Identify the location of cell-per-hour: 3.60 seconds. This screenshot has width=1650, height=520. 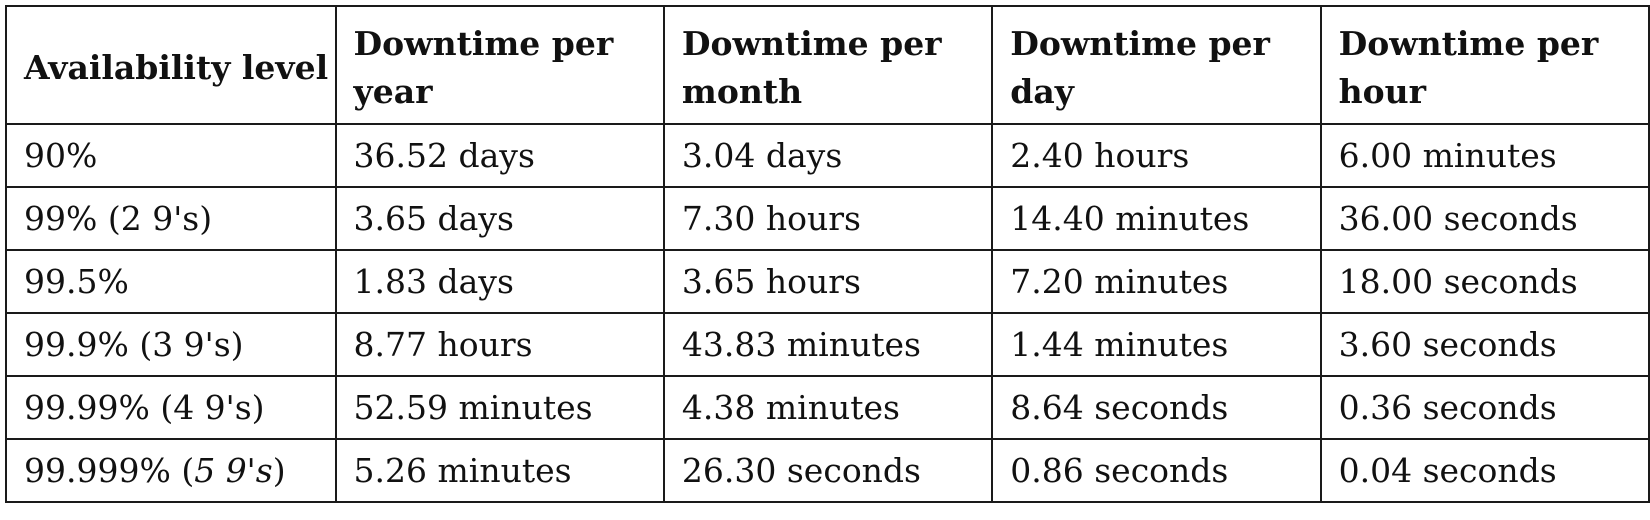
(1484, 344).